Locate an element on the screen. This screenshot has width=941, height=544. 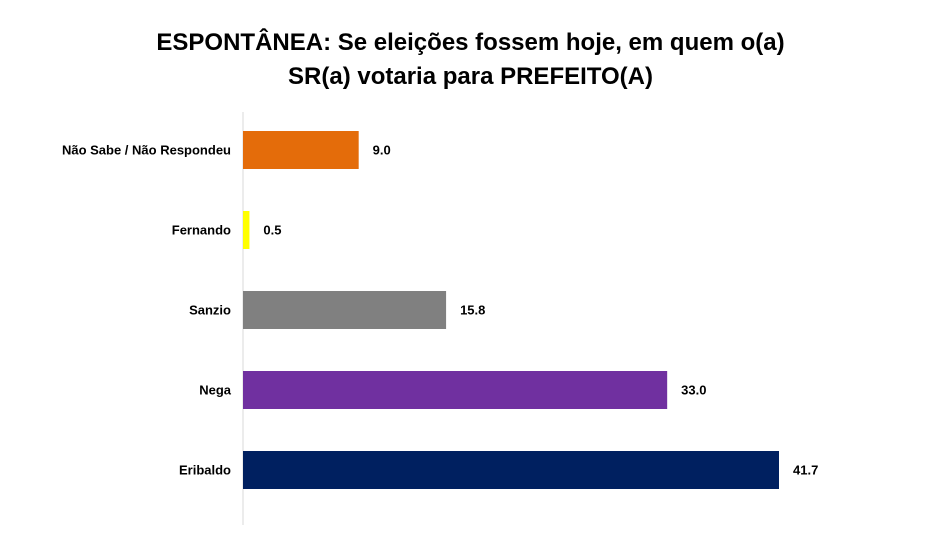
value-label-1: 0.5 is located at coordinates (272, 230).